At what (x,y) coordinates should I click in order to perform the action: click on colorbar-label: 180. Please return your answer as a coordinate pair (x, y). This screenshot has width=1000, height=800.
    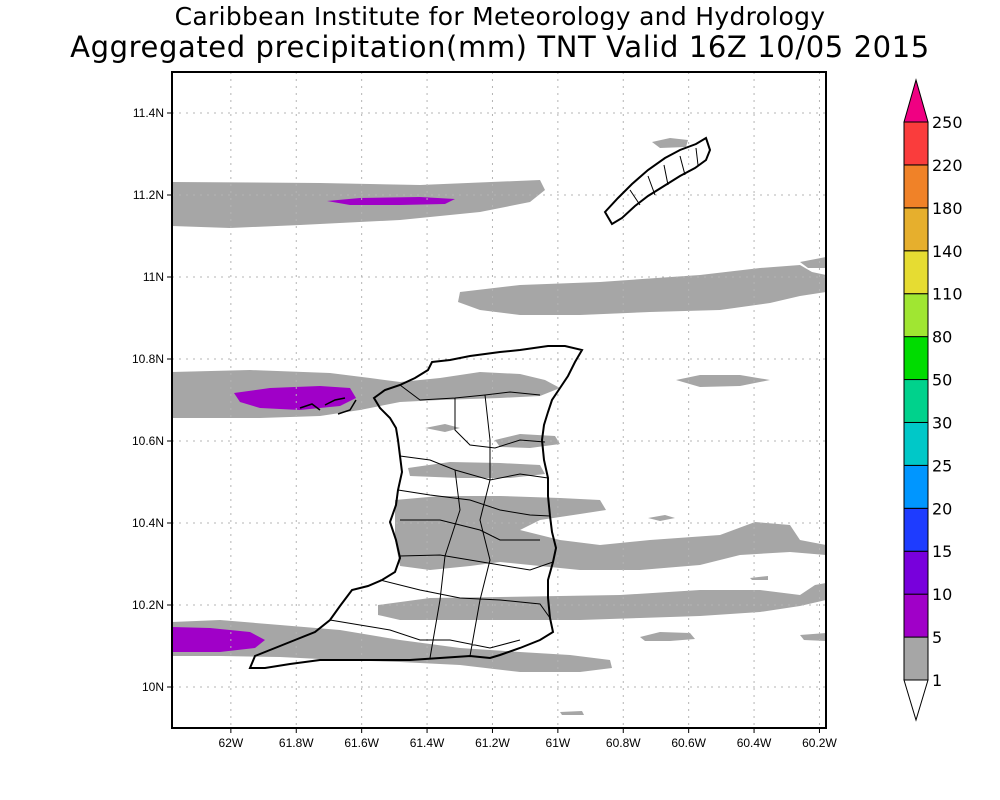
    Looking at the image, I should click on (947, 208).